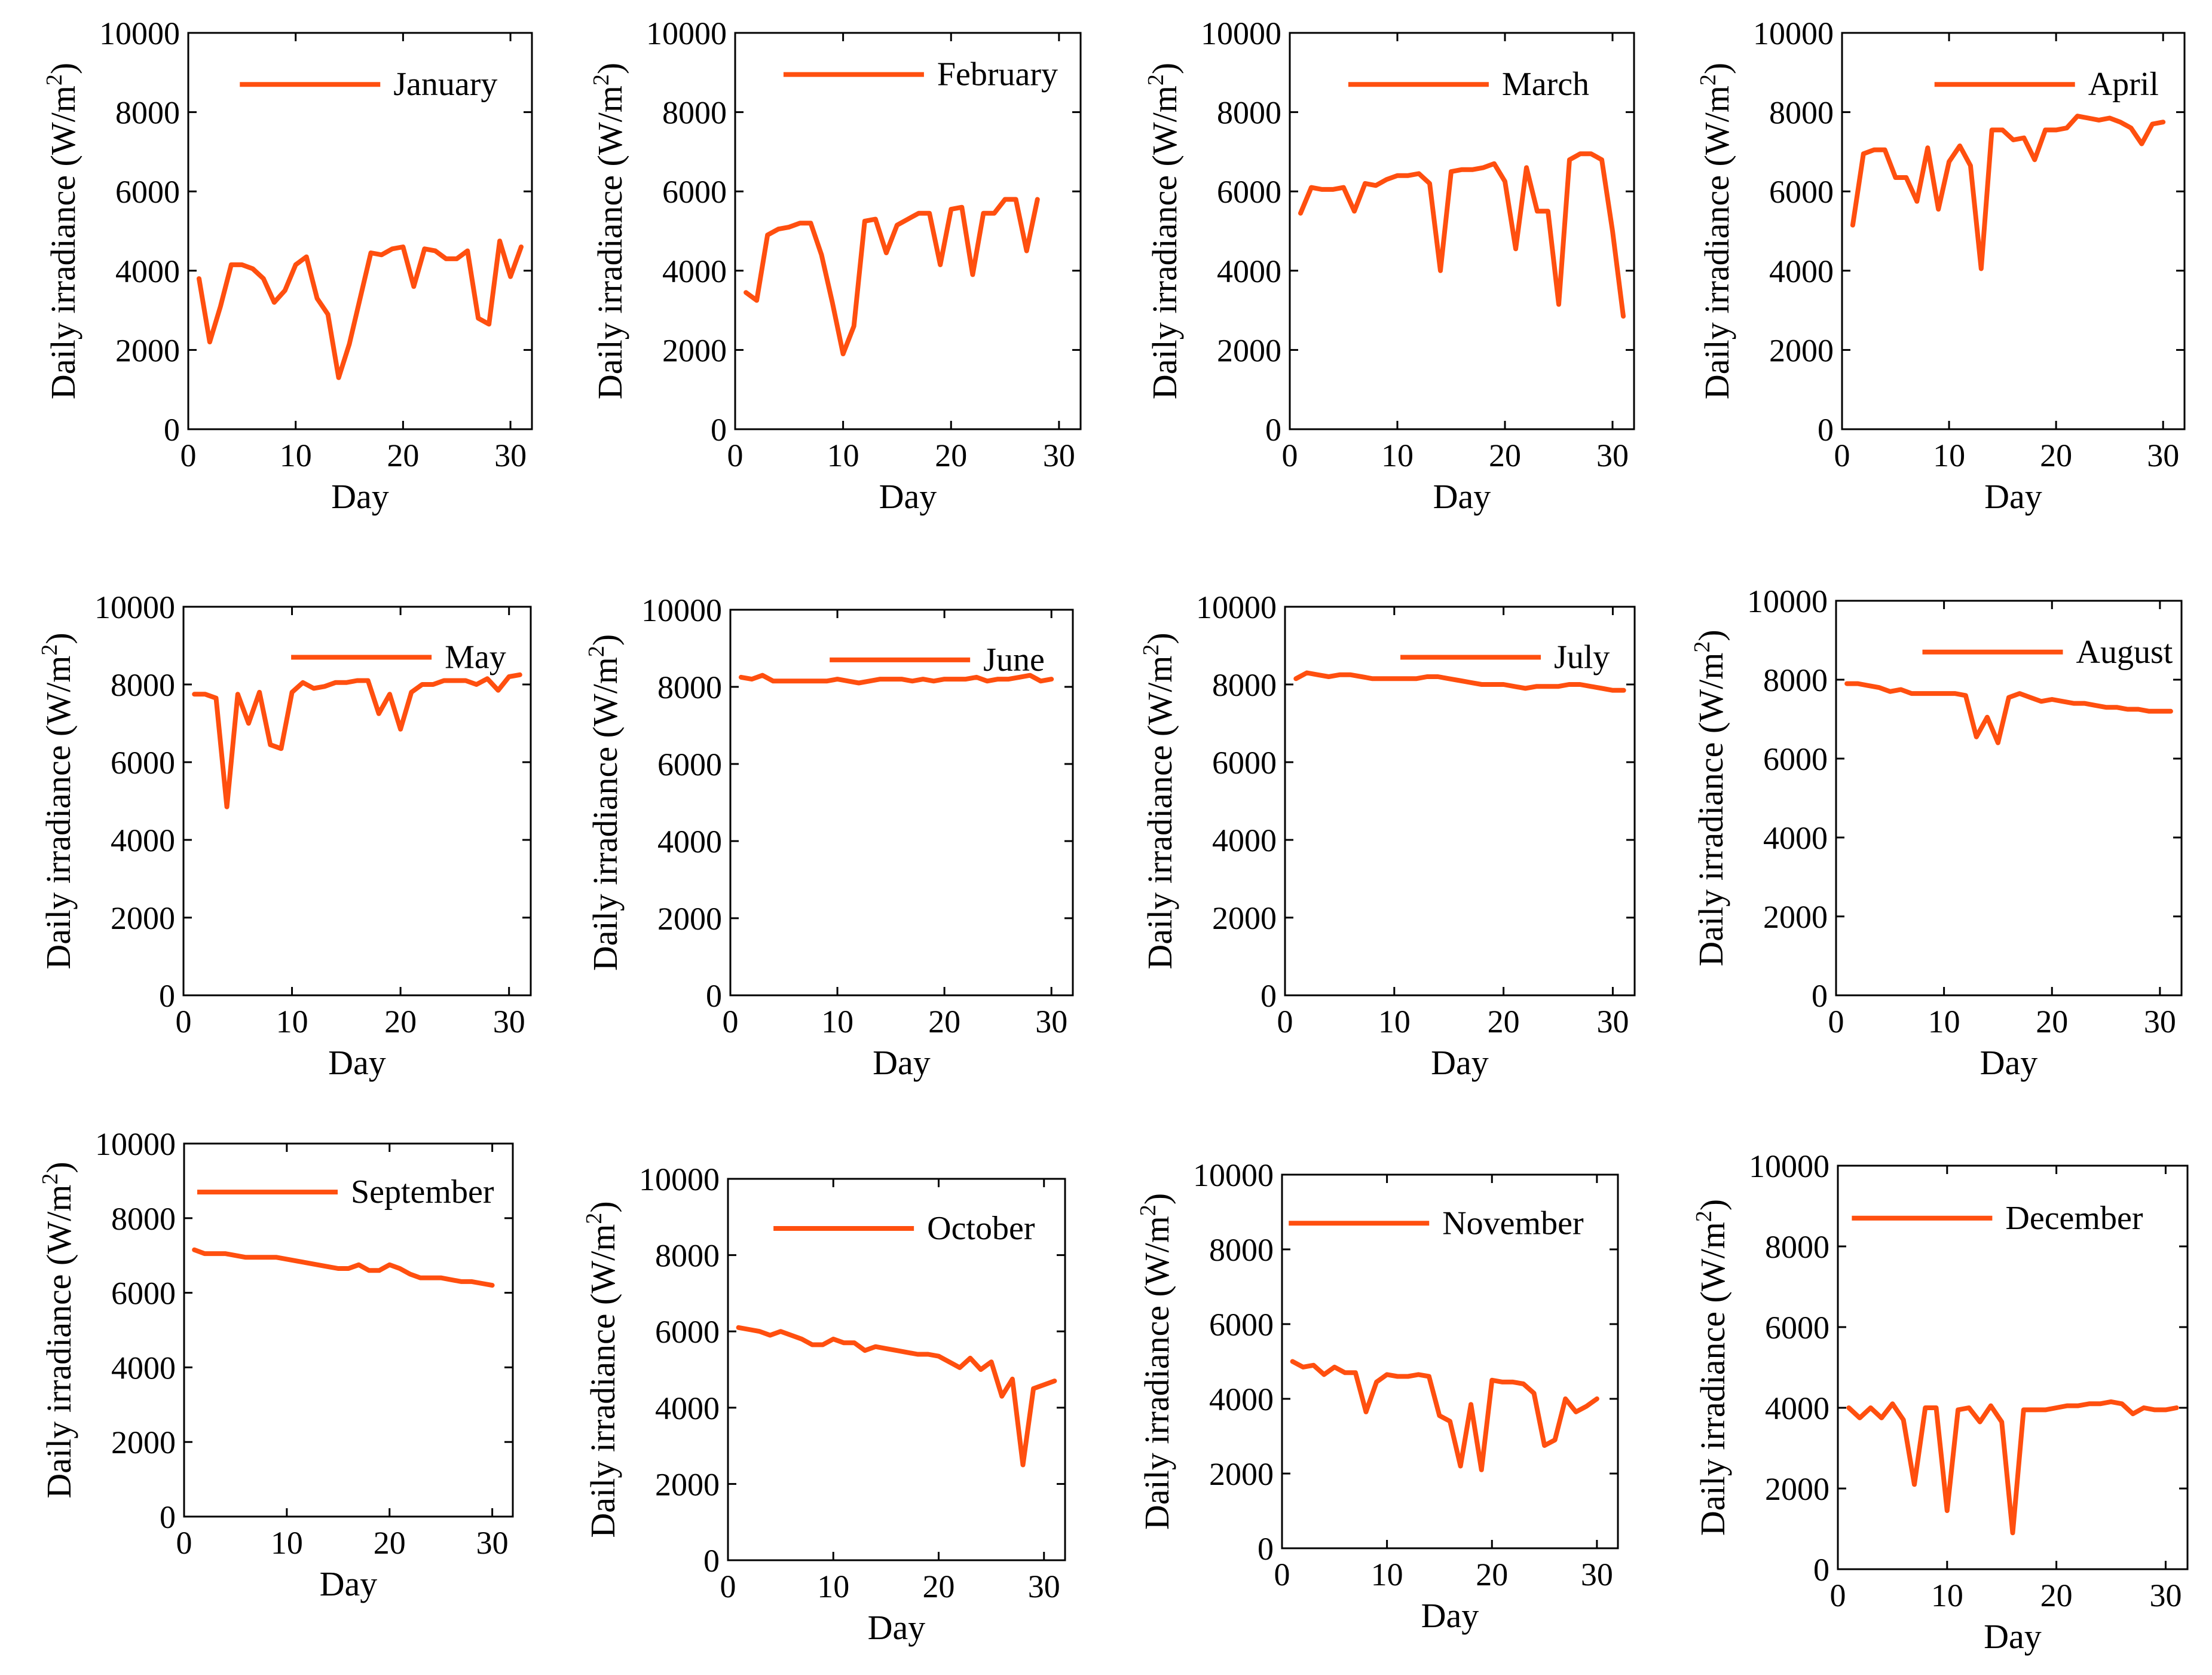  Describe the element at coordinates (2074, 1218) in the screenshot. I see `legend-label: December` at that location.